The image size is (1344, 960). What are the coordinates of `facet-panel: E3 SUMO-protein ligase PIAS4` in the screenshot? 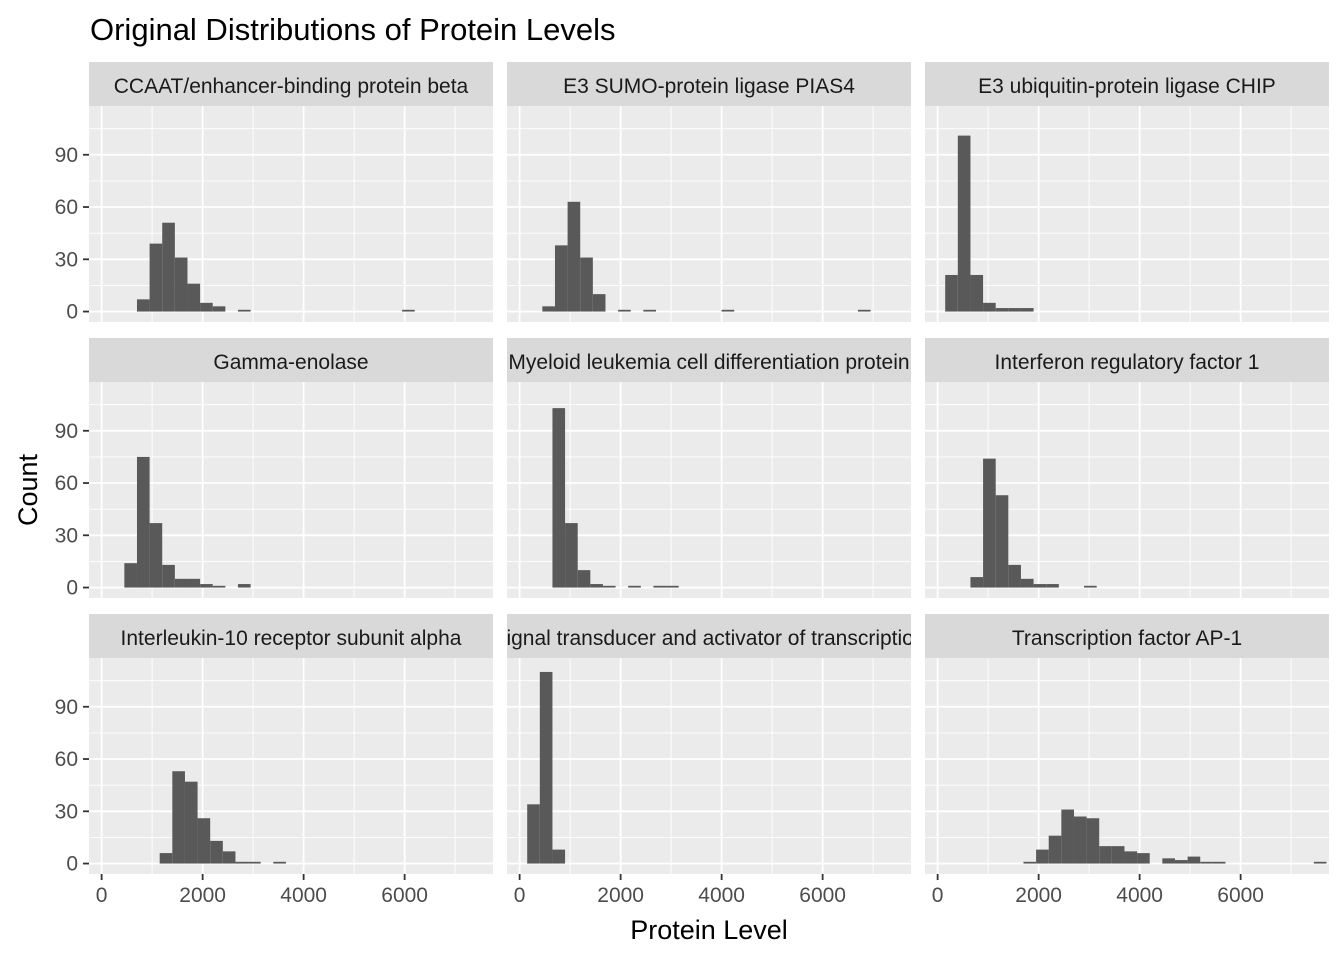 It's located at (709, 192).